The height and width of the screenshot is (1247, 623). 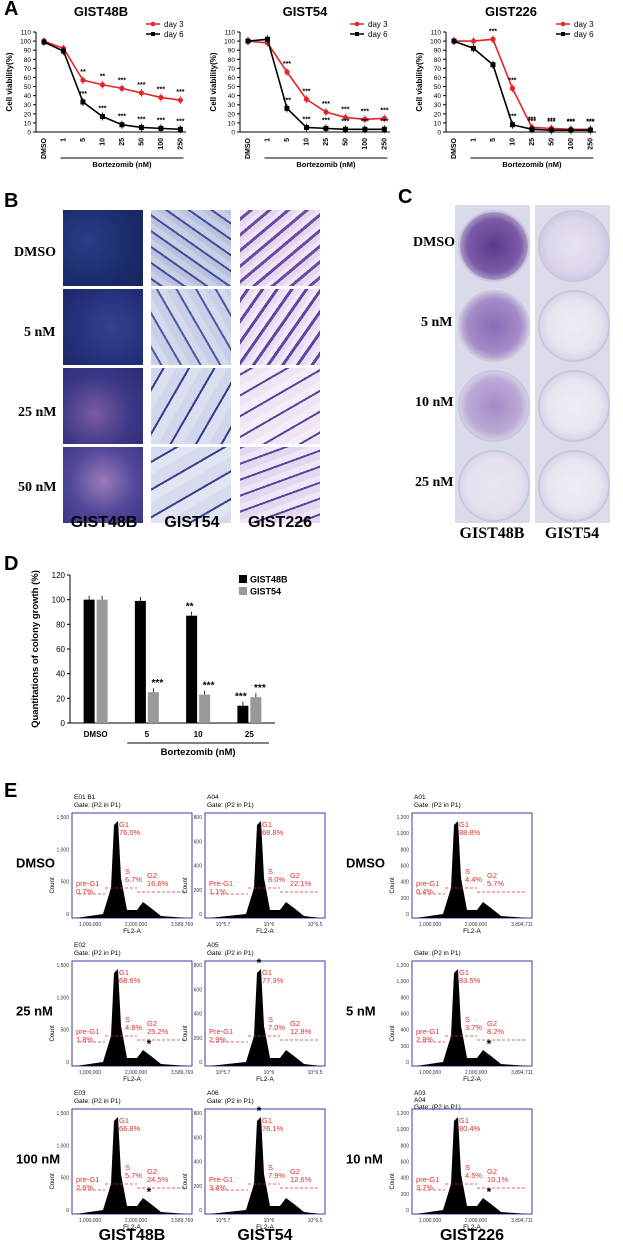 What do you see at coordinates (37, 412) in the screenshot?
I see `panel-b-row-label-25nm: 25 nM` at bounding box center [37, 412].